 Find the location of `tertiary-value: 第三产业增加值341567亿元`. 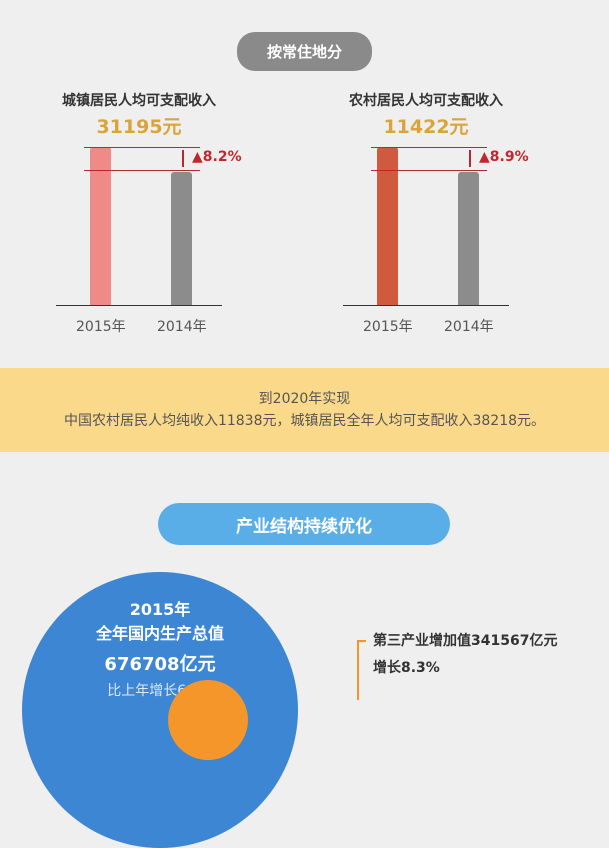

tertiary-value: 第三产业增加值341567亿元 is located at coordinates (465, 641).